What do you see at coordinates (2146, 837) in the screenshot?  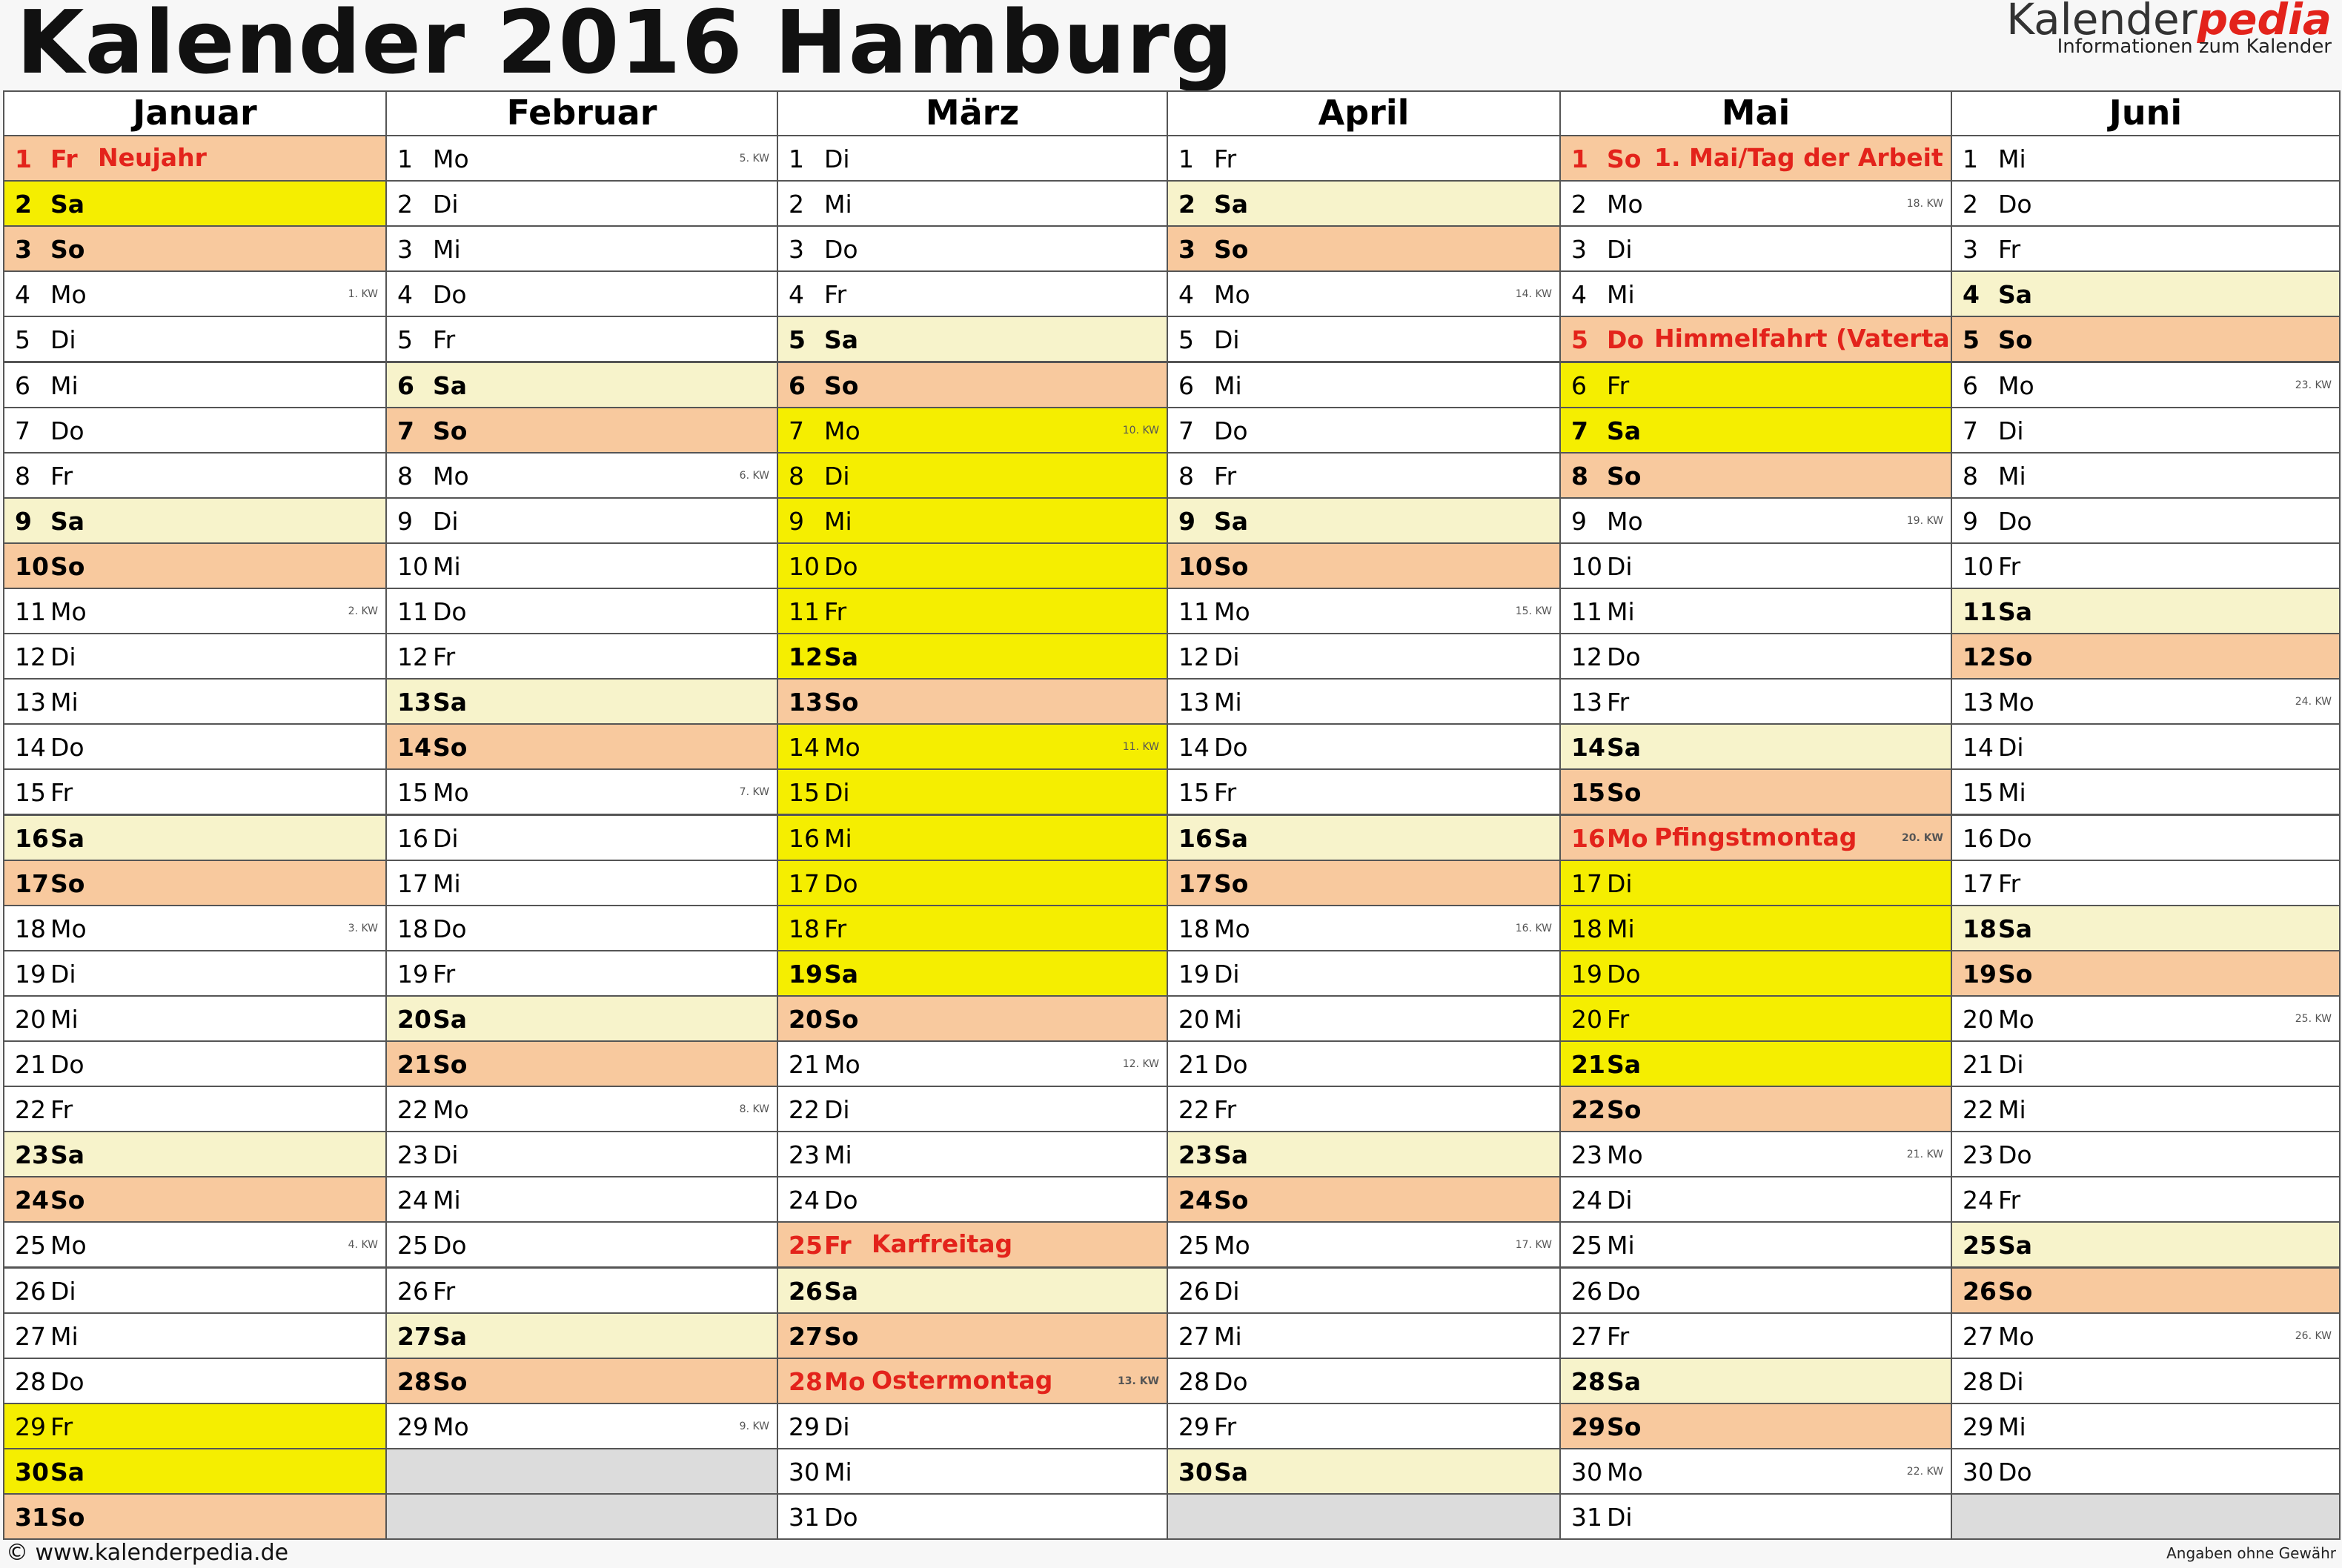 I see `day-cell: 16 Do` at bounding box center [2146, 837].